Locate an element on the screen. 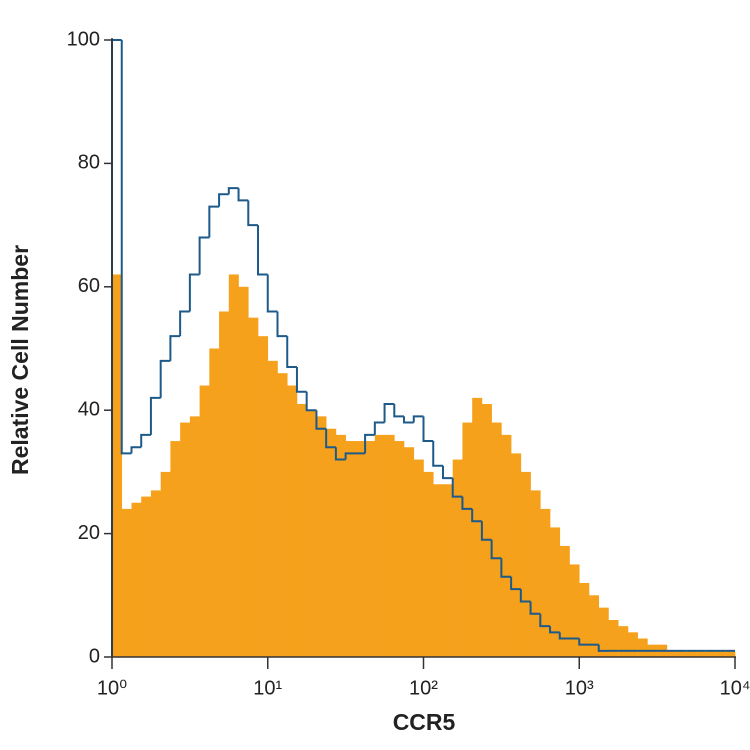 This screenshot has height=750, width=750. y-tick-label: 20 is located at coordinates (89, 533).